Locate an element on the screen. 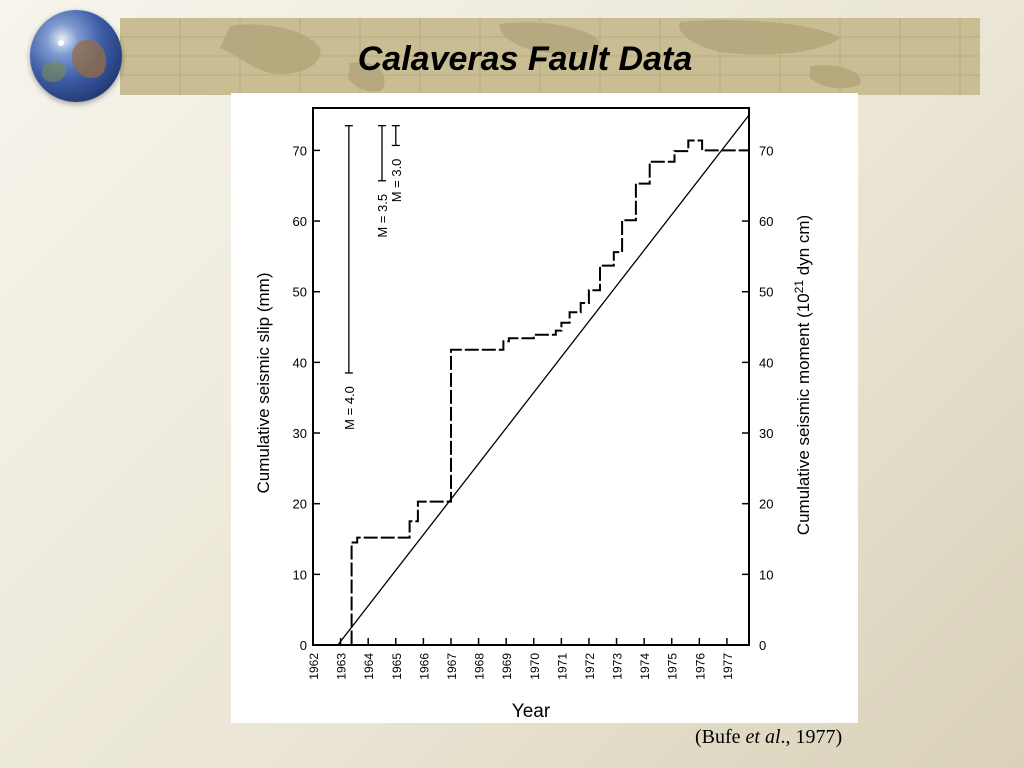 The width and height of the screenshot is (1024, 768). magnitude-label: M = 3.5 is located at coordinates (382, 216).